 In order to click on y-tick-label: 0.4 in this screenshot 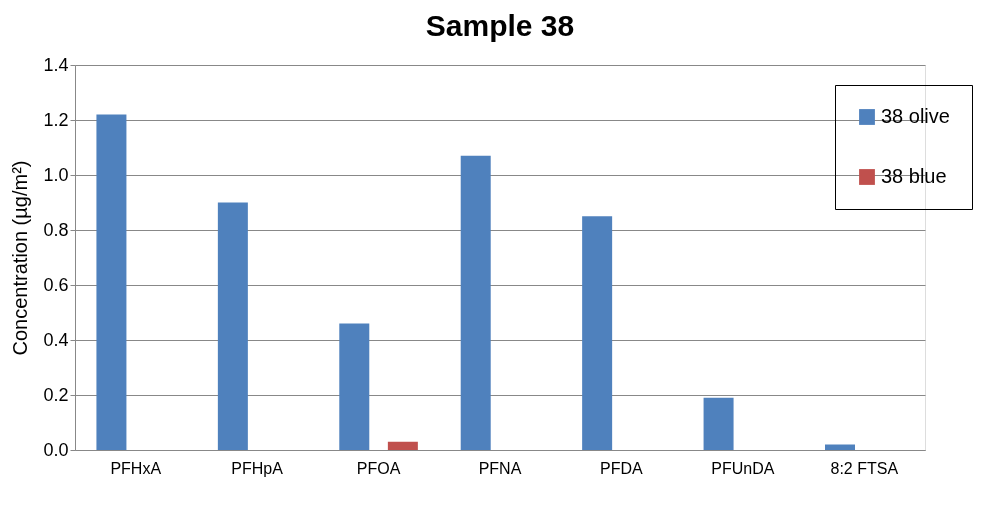, I will do `click(56, 339)`.